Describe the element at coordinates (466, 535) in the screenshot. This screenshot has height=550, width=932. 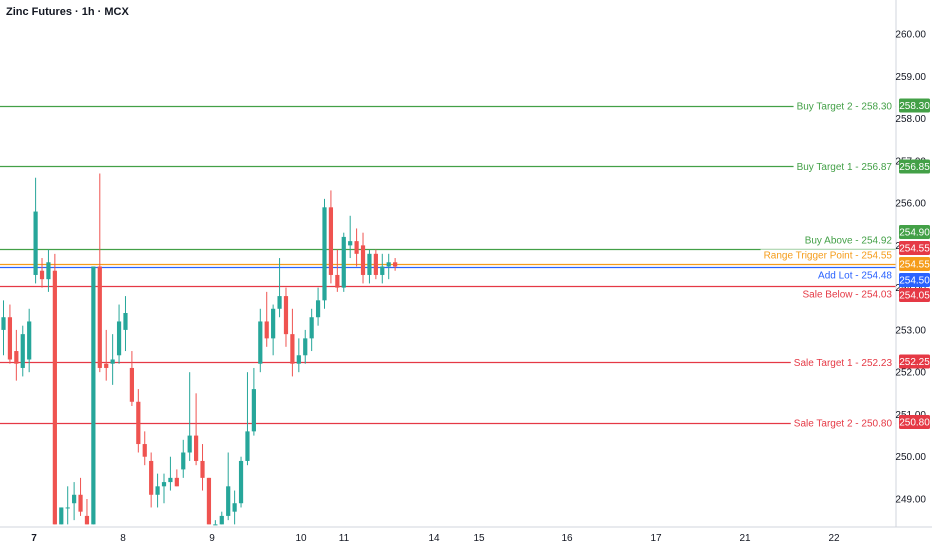
I see `x-axis: 7 8 9 10 11 14 15 16 17 21 22` at that location.